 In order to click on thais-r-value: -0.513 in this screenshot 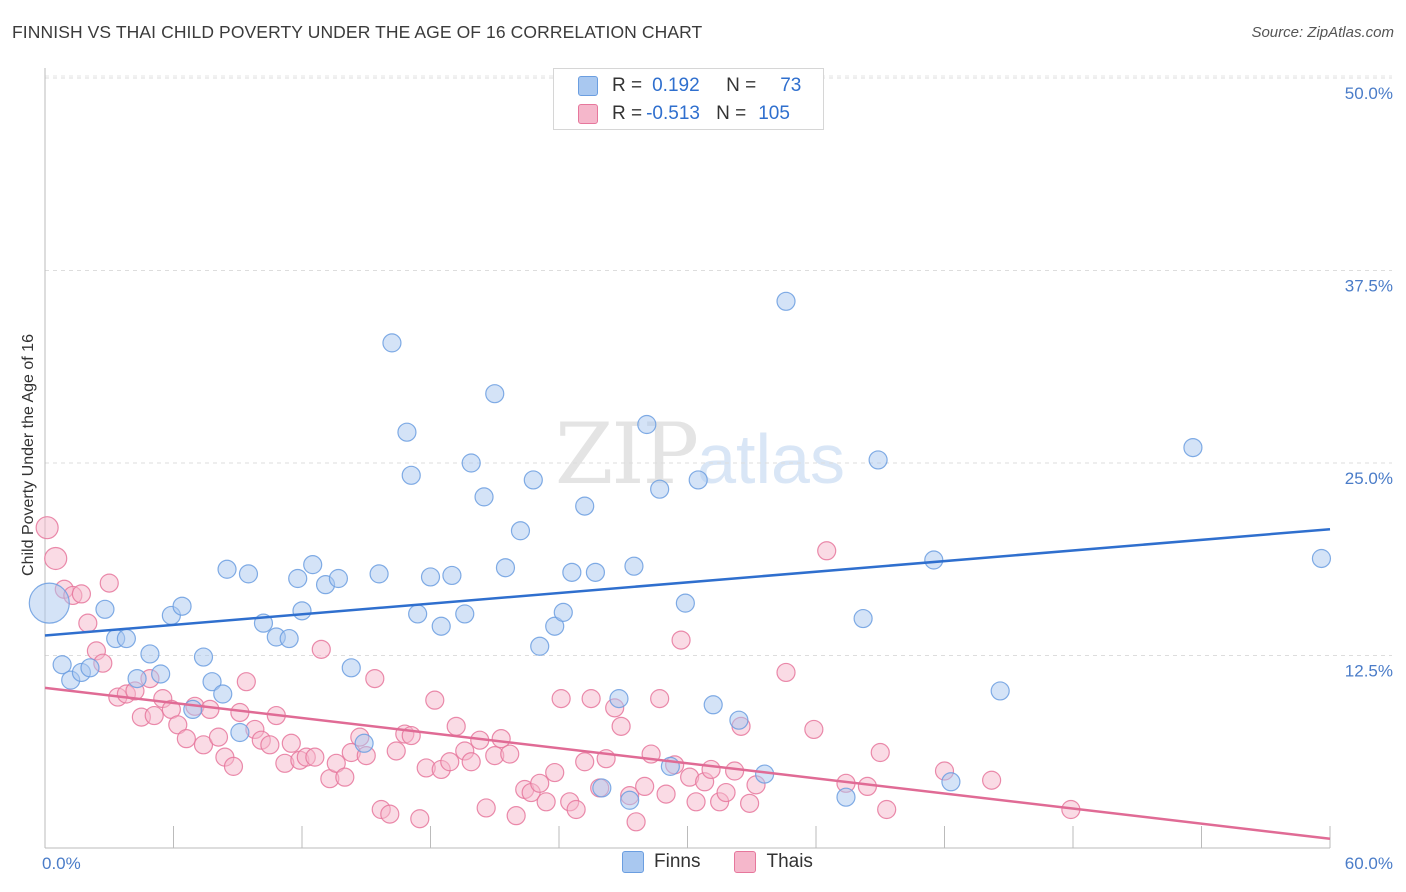, I will do `click(673, 113)`.